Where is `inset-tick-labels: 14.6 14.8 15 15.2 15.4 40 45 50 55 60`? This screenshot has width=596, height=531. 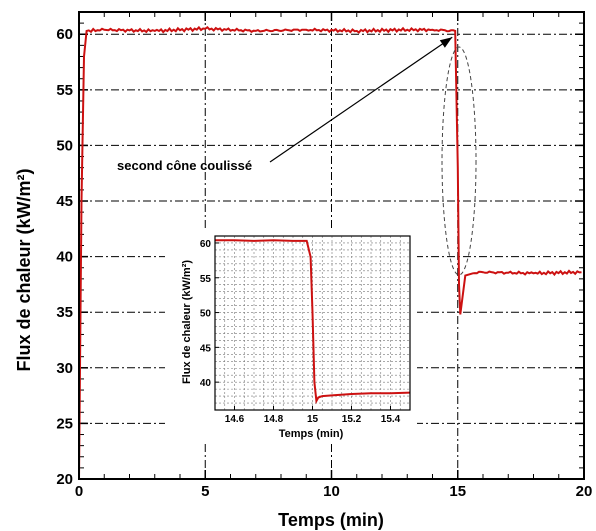
inset-tick-labels: 14.6 14.8 15 15.2 15.4 40 45 50 55 60 is located at coordinates (300, 332).